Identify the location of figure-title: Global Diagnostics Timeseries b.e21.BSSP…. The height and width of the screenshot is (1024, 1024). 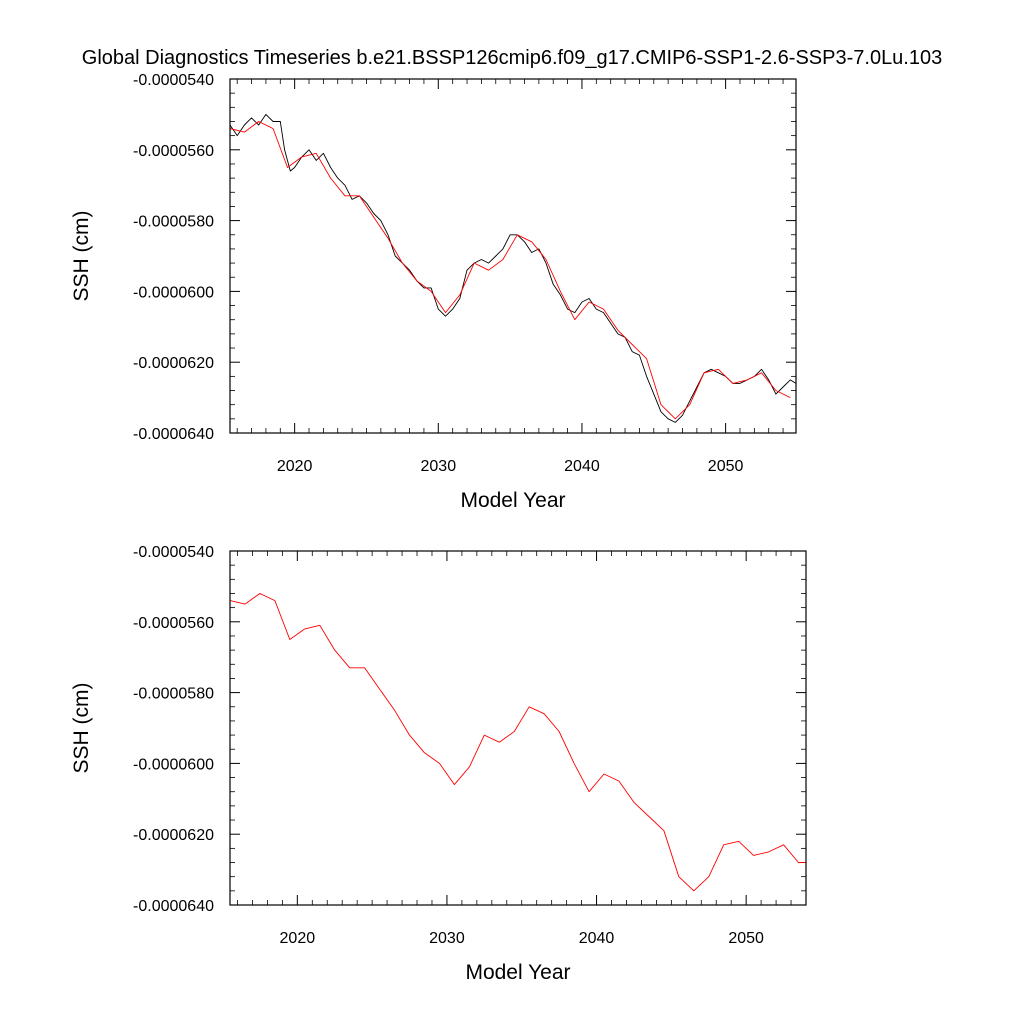
(512, 58).